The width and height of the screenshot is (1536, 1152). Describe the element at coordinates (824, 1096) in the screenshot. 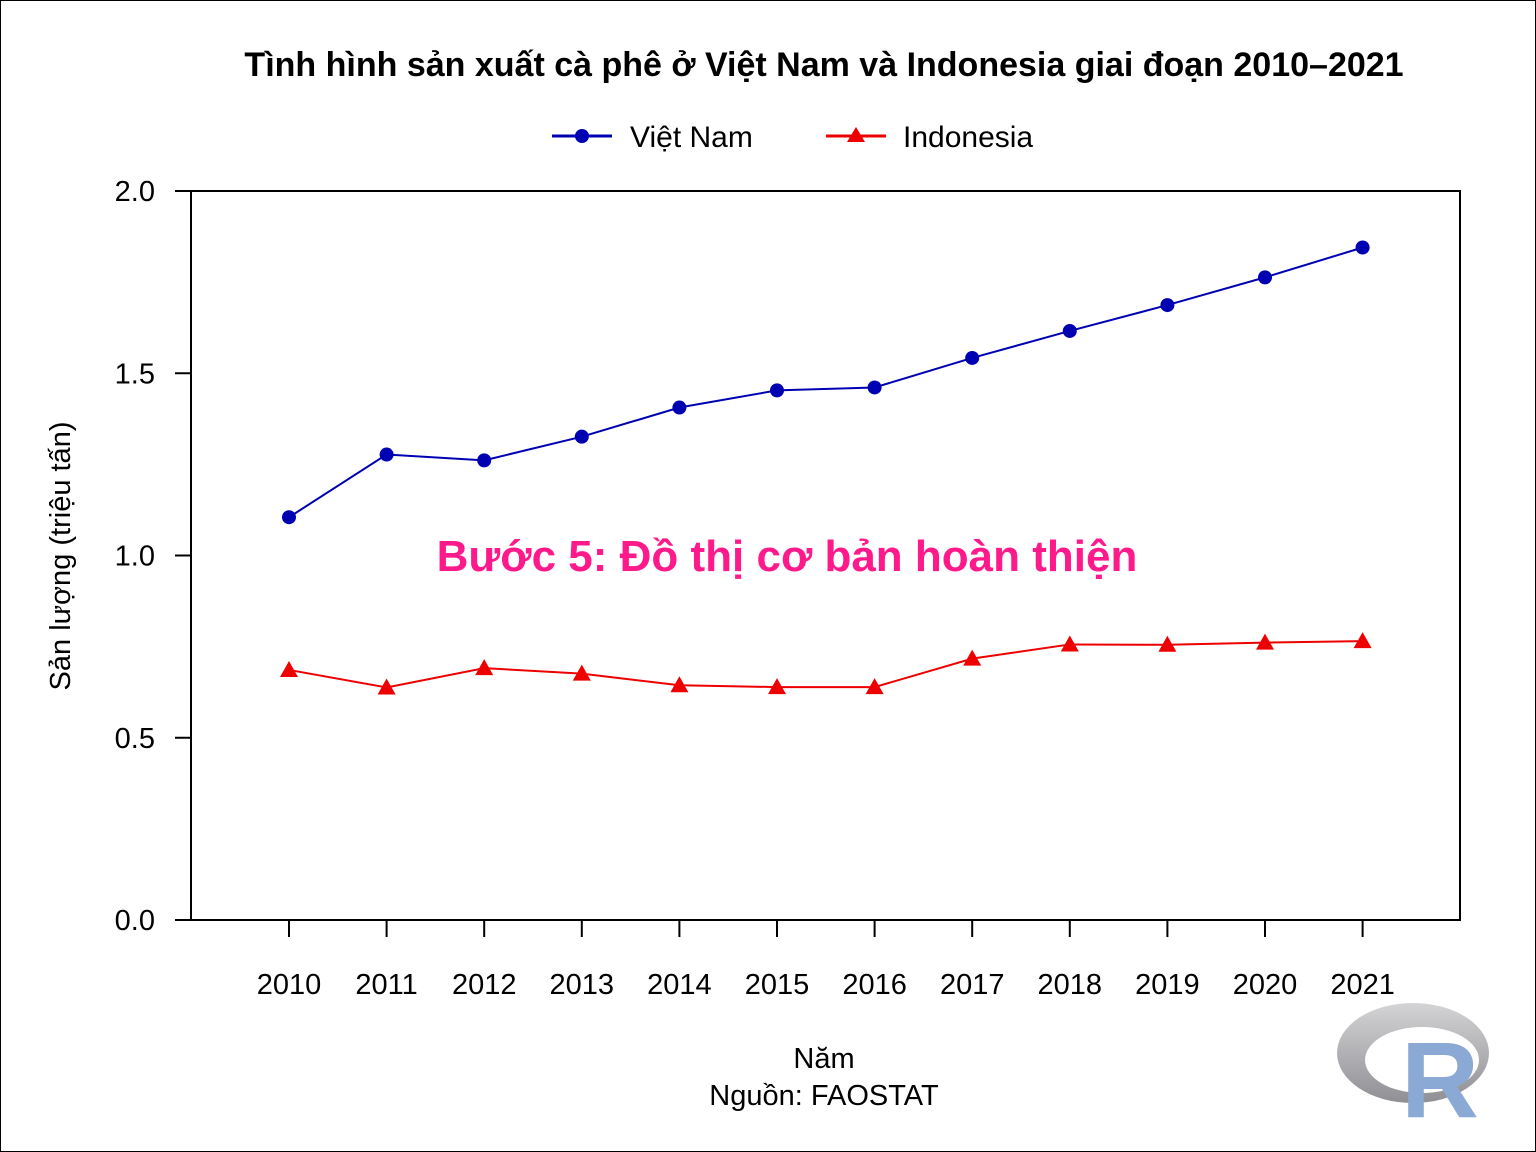

I see `source-note: Nguồn: FAOSTAT` at that location.